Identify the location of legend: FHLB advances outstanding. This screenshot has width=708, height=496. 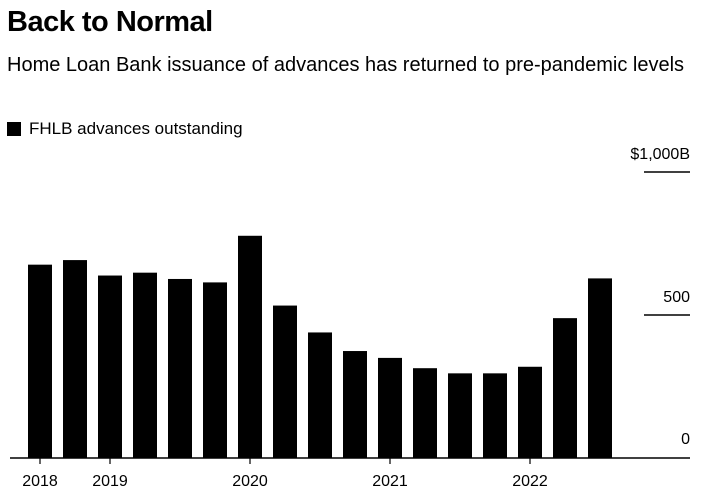
(125, 129).